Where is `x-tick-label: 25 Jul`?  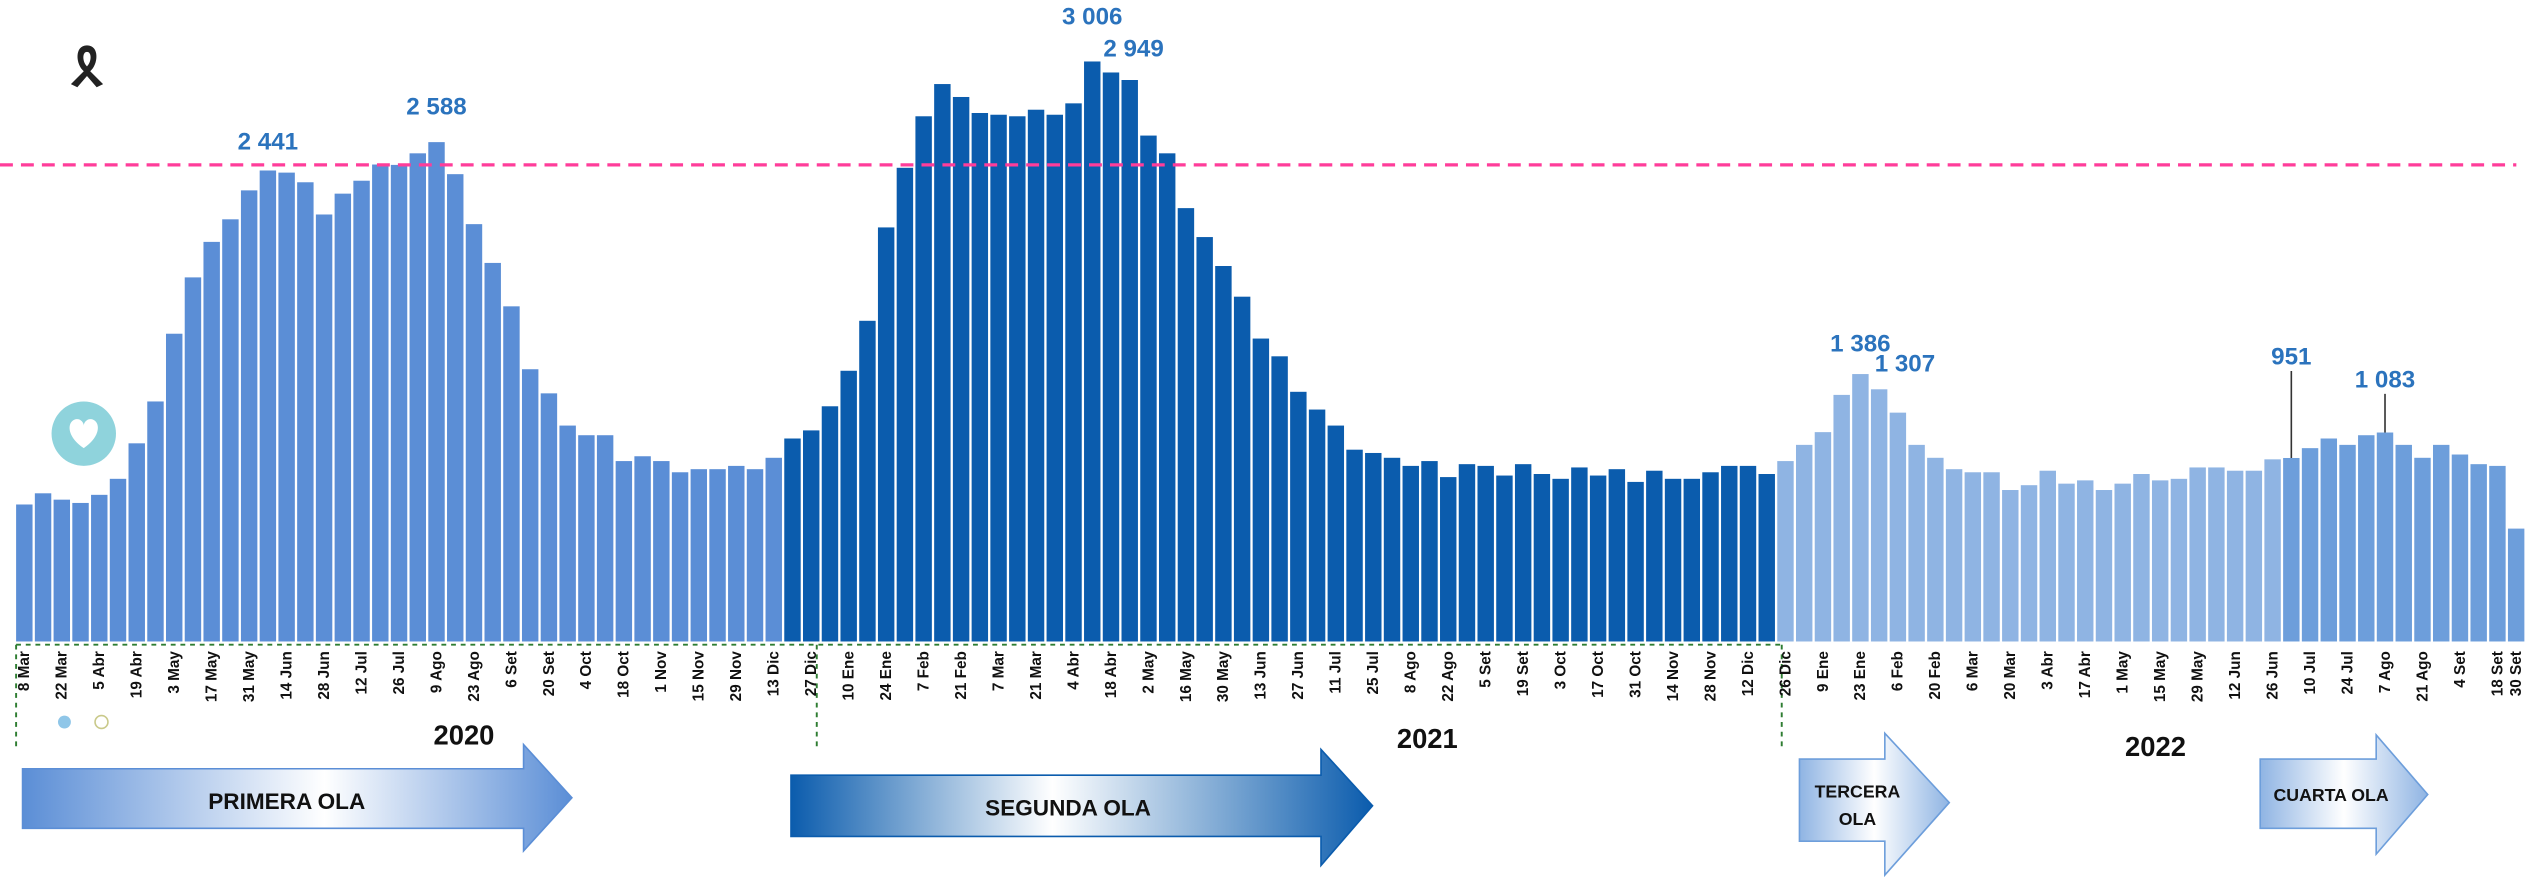 x-tick-label: 25 Jul is located at coordinates (1373, 672).